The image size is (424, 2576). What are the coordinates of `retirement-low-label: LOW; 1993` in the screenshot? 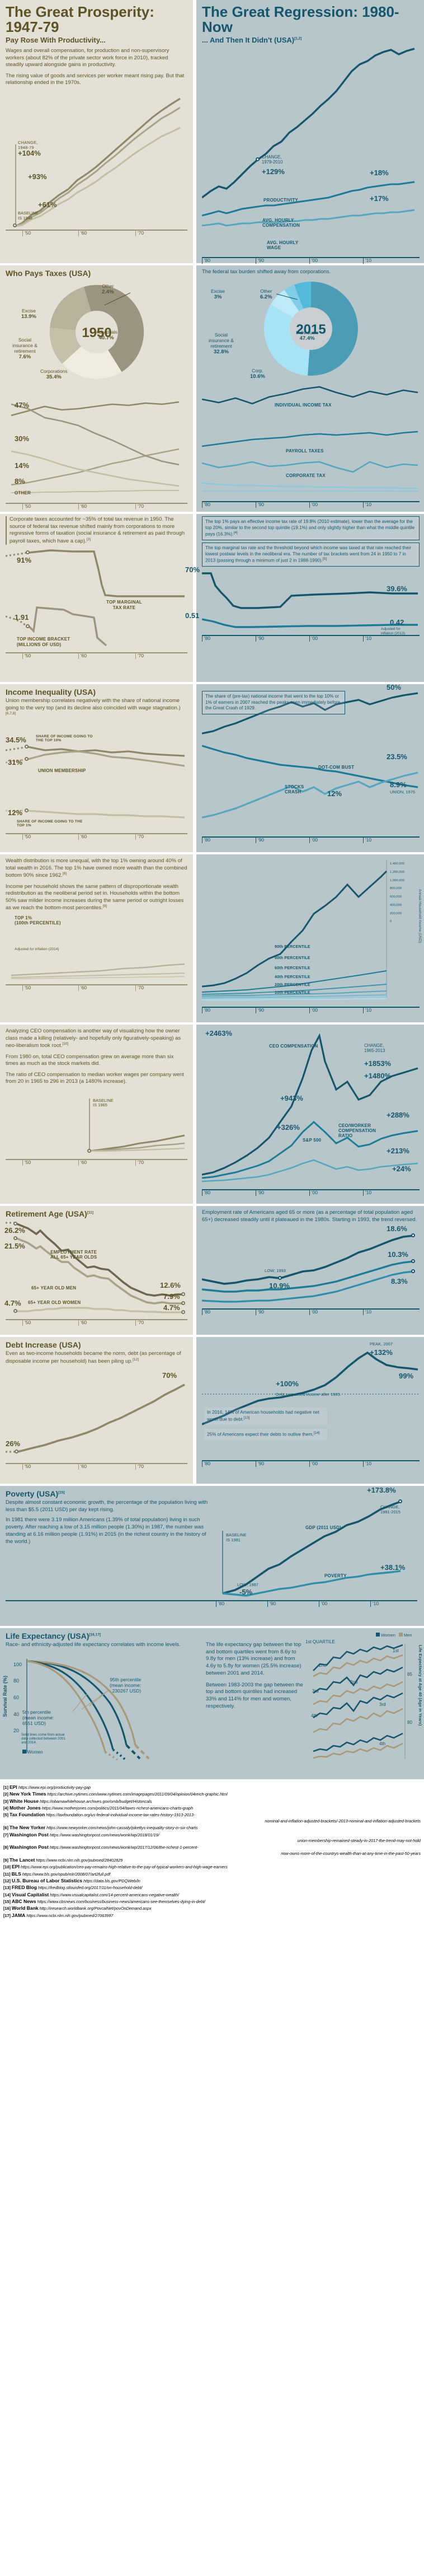 It's located at (275, 1271).